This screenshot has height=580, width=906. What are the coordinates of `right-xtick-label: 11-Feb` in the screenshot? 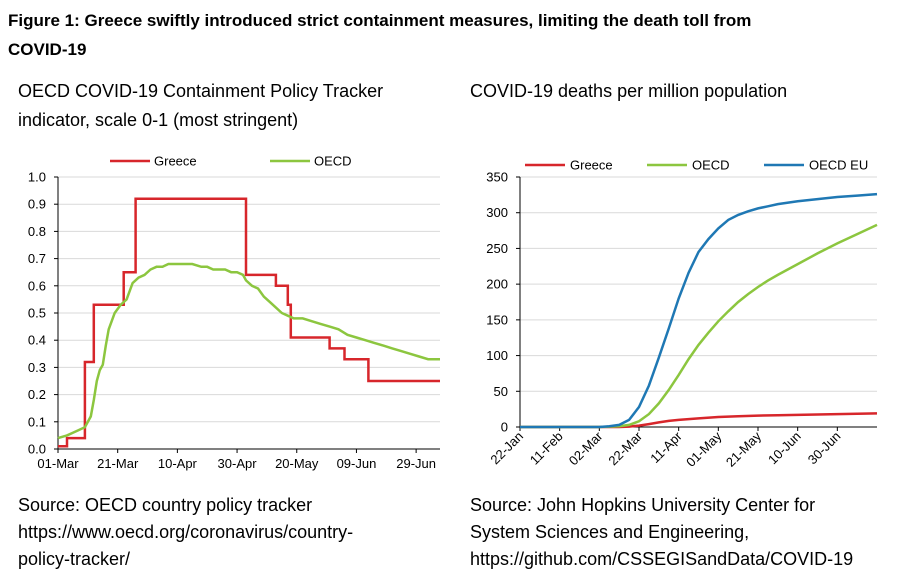 It's located at (546, 448).